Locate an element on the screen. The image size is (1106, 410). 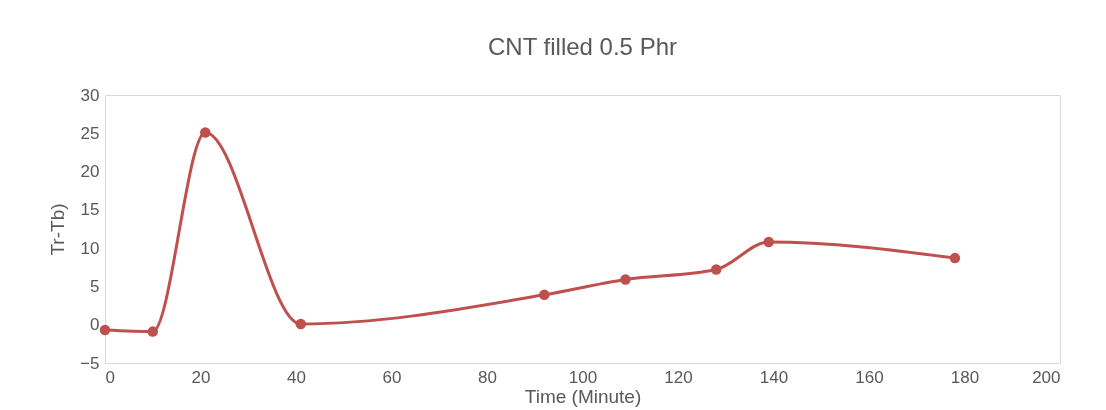
x-tick-label: 160 is located at coordinates (869, 377).